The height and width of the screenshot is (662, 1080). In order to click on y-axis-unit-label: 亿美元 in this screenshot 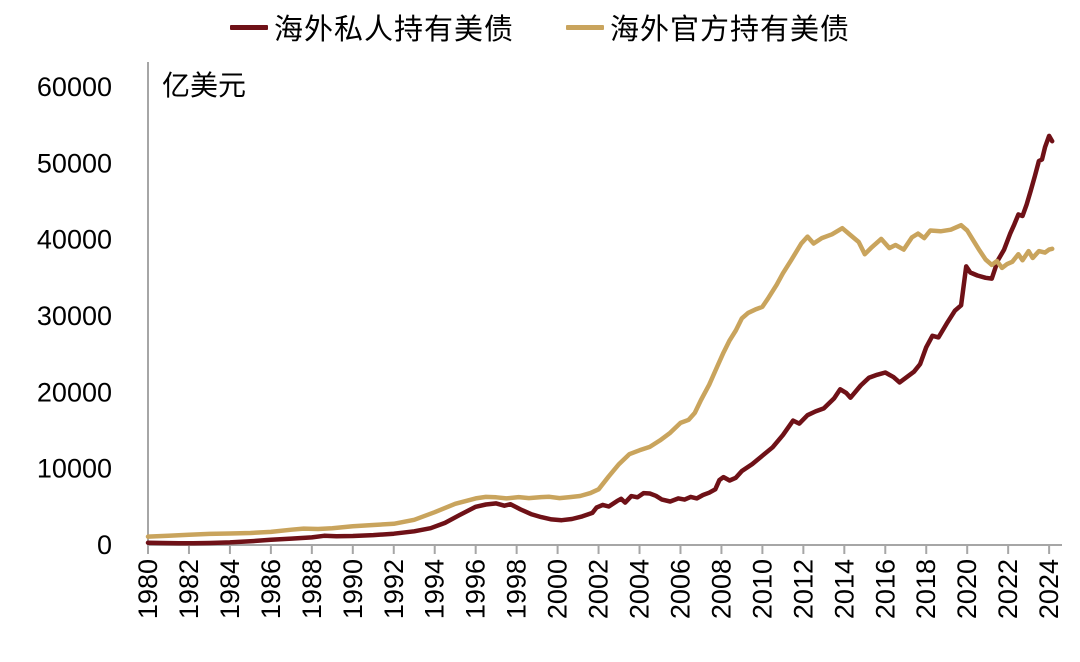, I will do `click(204, 85)`.